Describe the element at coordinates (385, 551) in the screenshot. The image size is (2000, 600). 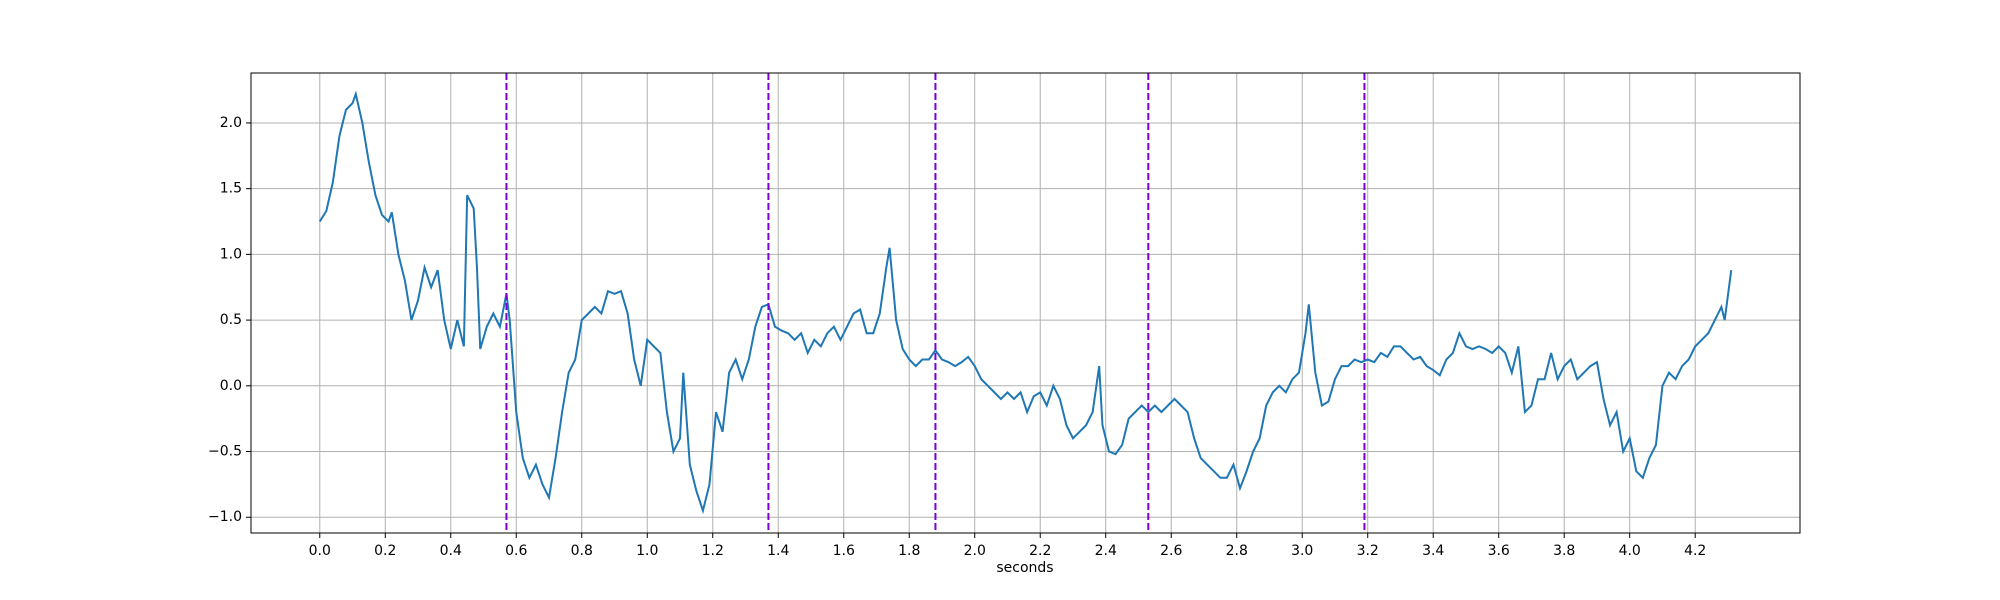
I see `x-tick-label: 0.2` at that location.